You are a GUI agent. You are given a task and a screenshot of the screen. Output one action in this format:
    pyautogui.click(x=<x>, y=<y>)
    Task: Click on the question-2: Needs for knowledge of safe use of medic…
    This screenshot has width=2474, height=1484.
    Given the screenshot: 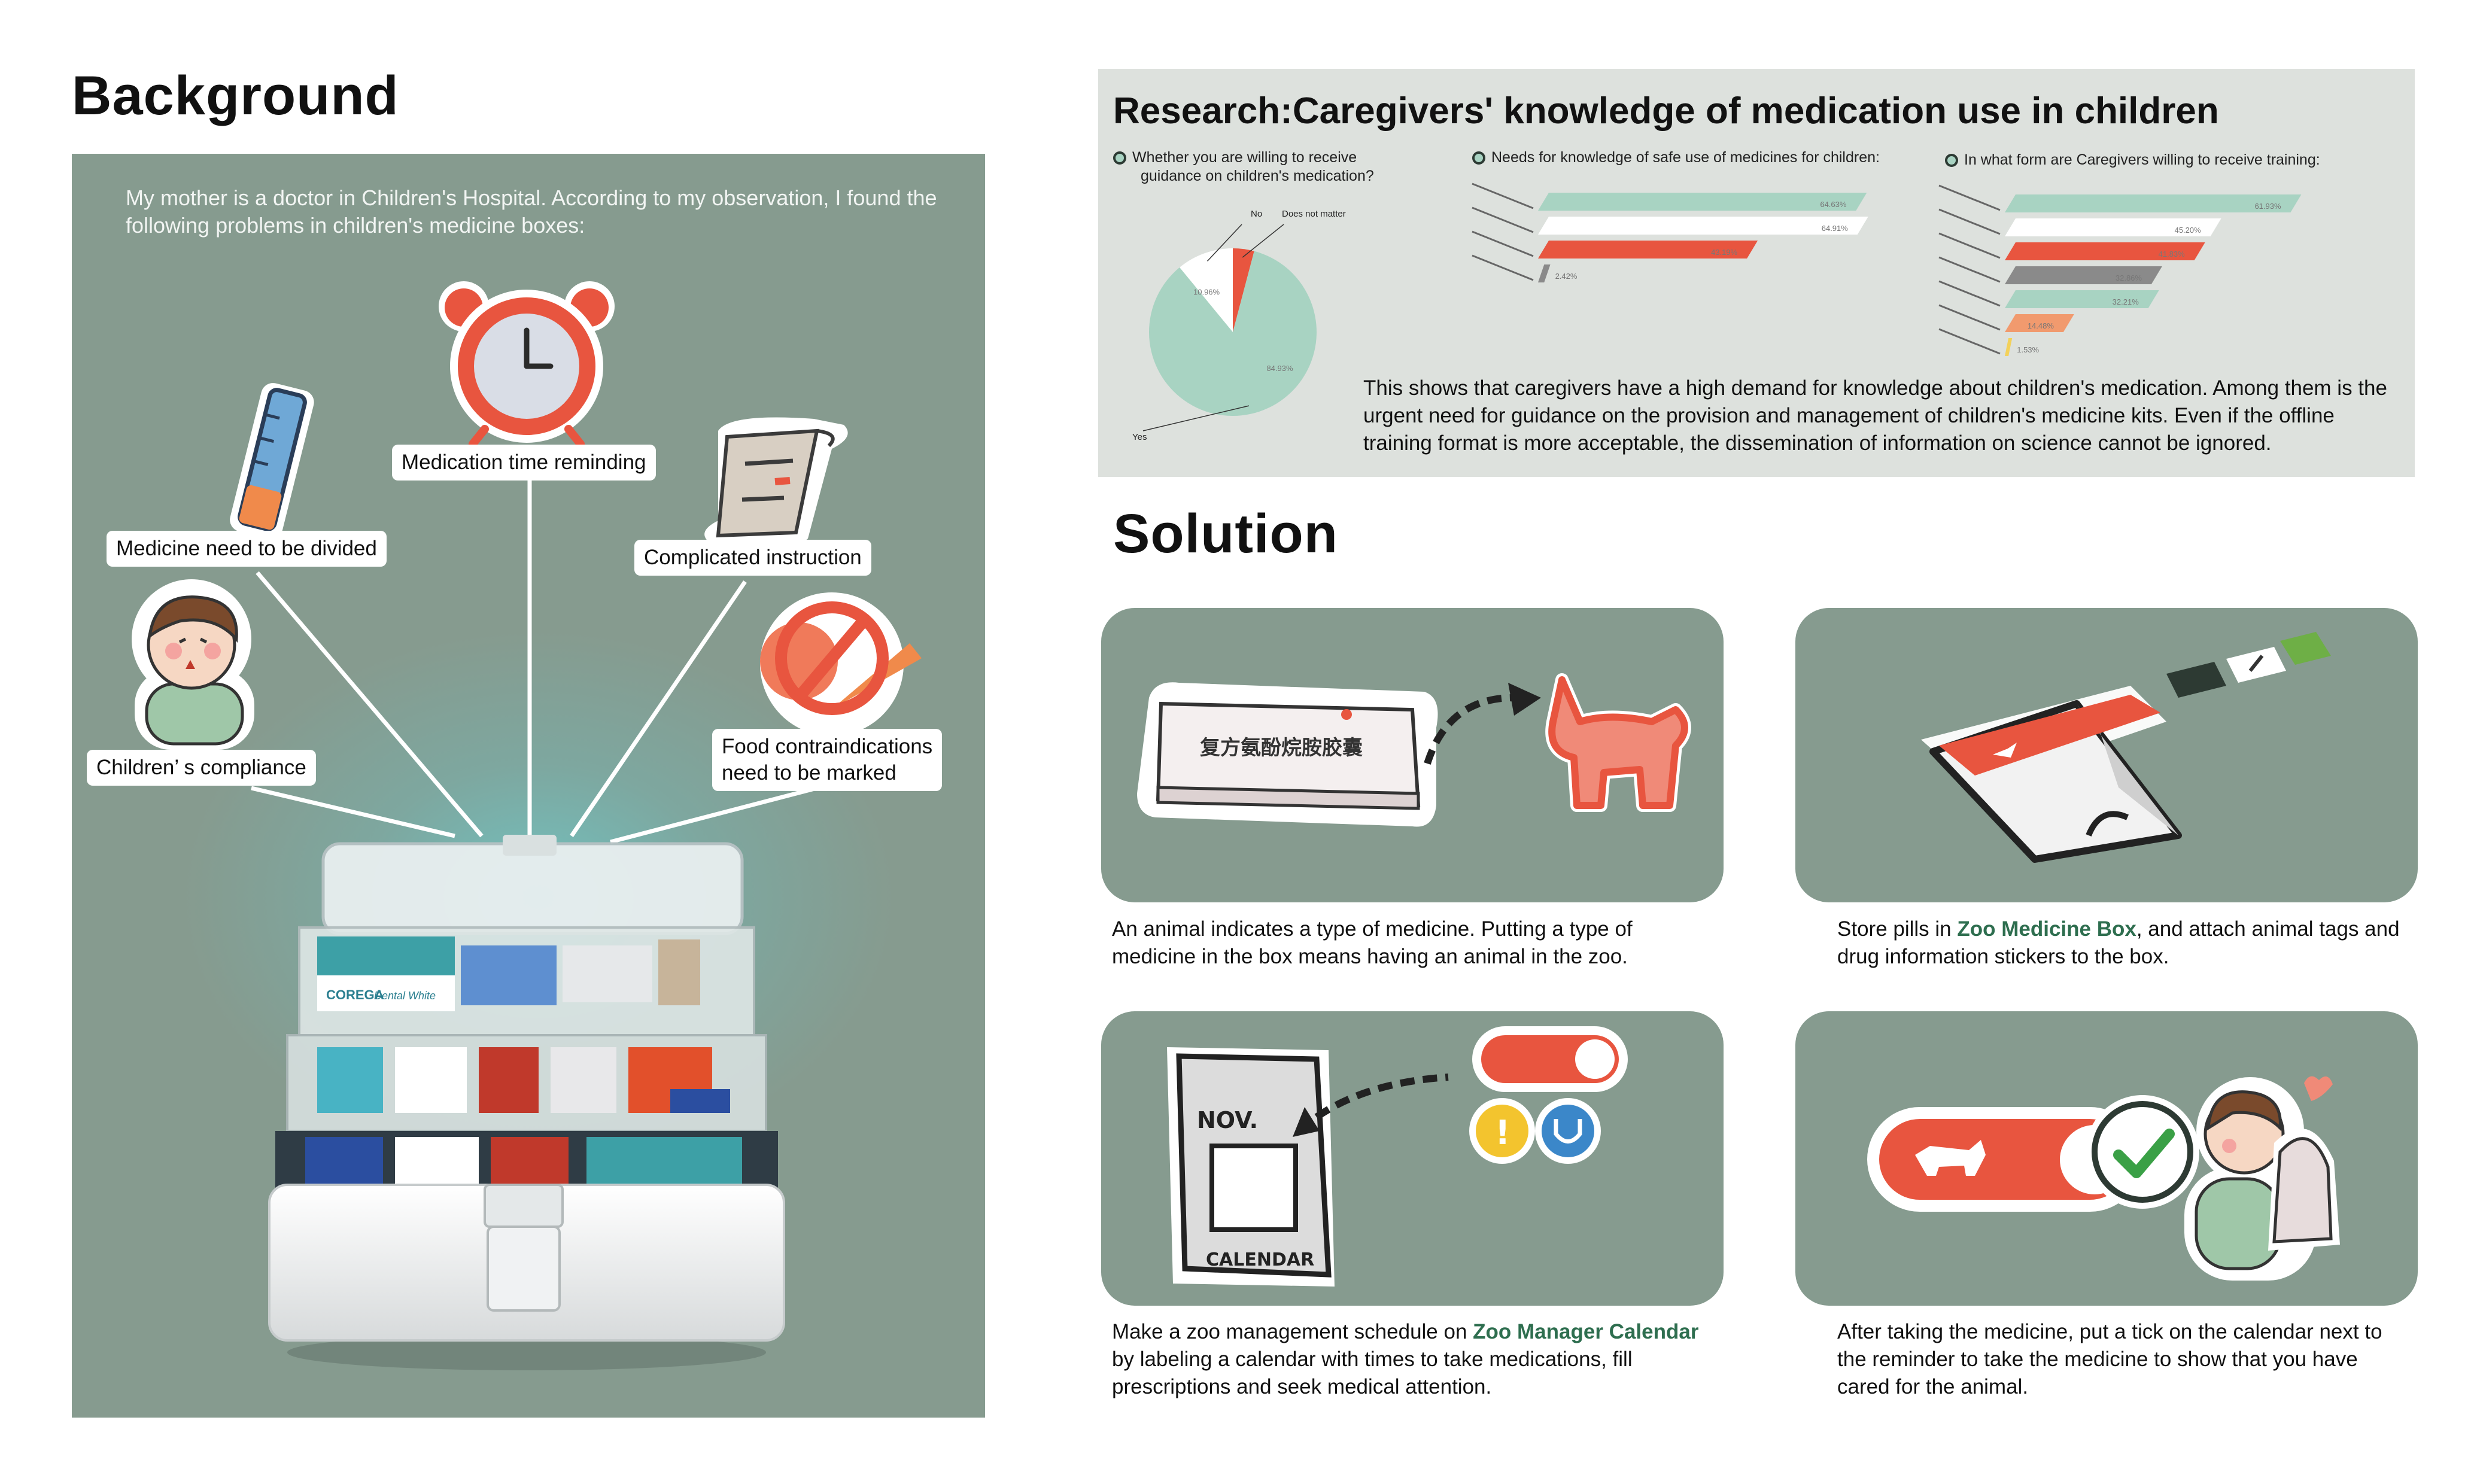 What is the action you would take?
    pyautogui.click(x=1676, y=157)
    